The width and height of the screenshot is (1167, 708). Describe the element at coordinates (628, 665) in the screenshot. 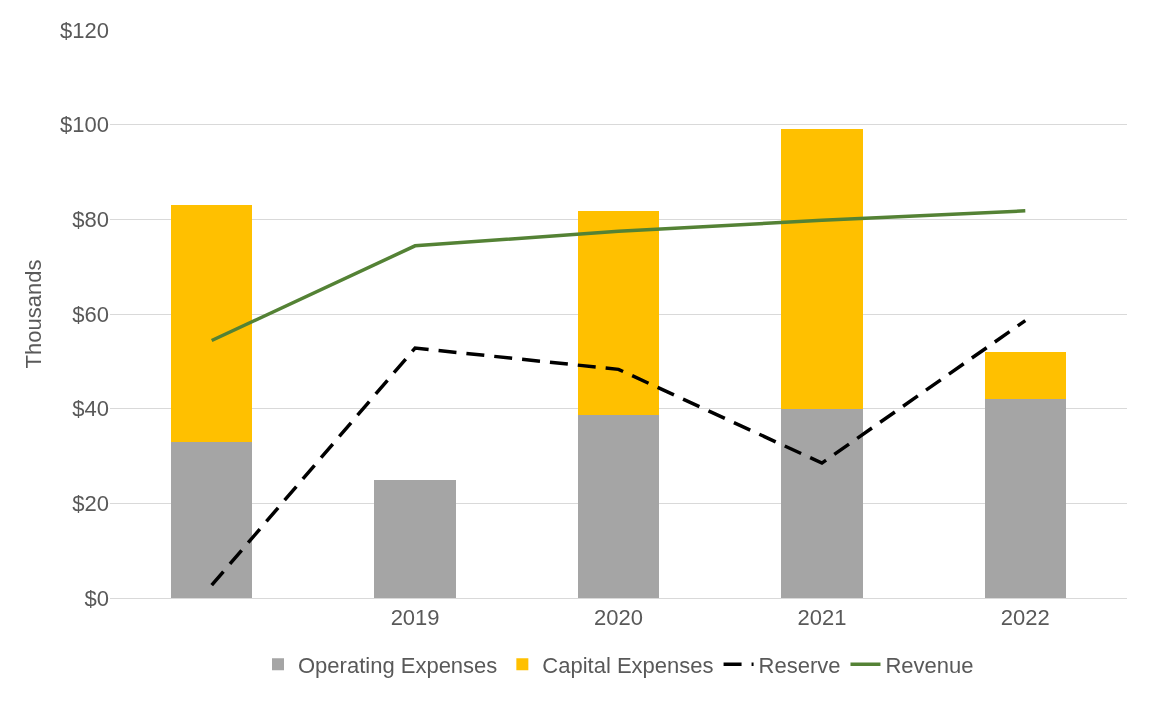

I see `legend-label: Capital Expenses` at that location.